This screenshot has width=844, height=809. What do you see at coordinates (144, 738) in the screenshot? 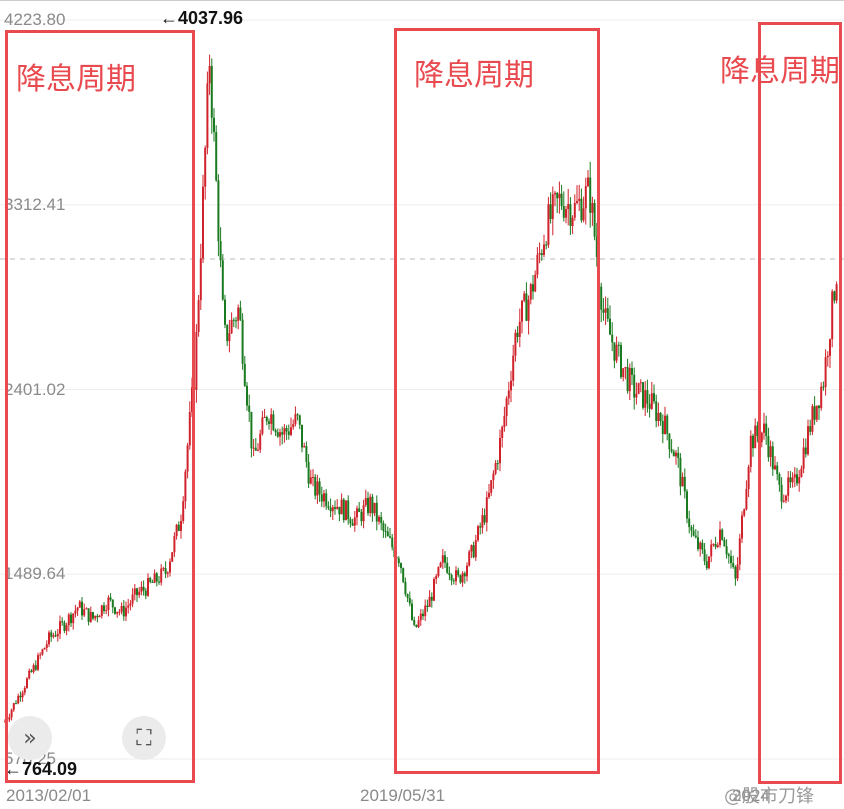
I see `fullscreen-icon: ⛶` at bounding box center [144, 738].